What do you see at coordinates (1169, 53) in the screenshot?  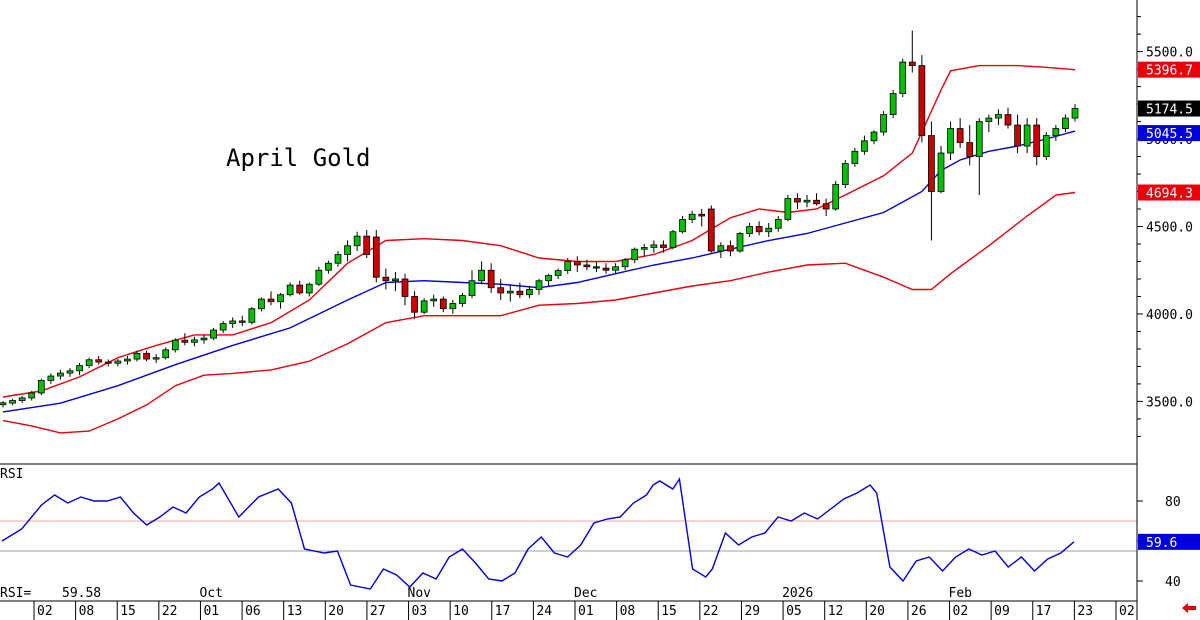 I see `price-tick-label: 5500.0` at bounding box center [1169, 53].